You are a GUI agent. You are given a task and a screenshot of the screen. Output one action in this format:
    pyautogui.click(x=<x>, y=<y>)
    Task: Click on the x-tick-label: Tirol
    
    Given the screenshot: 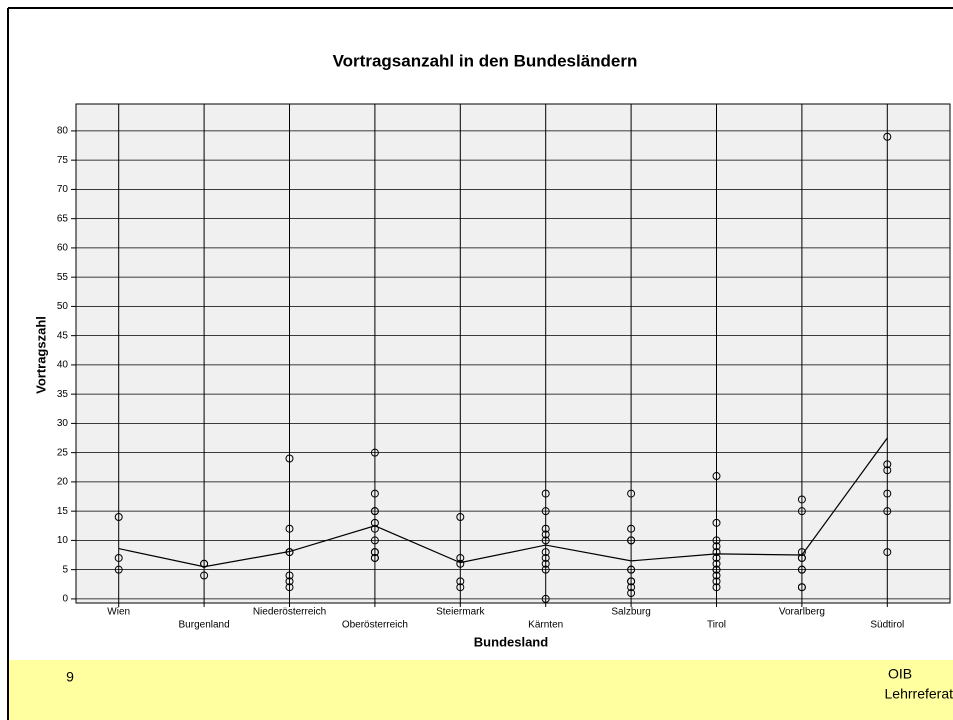 What is the action you would take?
    pyautogui.click(x=716, y=625)
    